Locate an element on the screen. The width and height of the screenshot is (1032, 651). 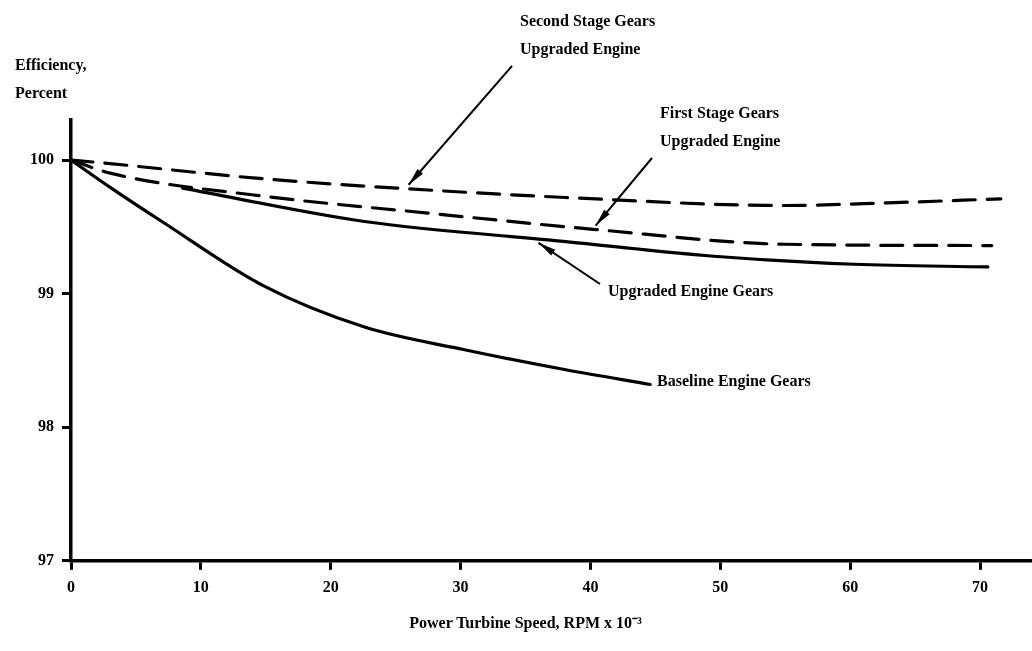
x-tick-label: 20 is located at coordinates (330, 586).